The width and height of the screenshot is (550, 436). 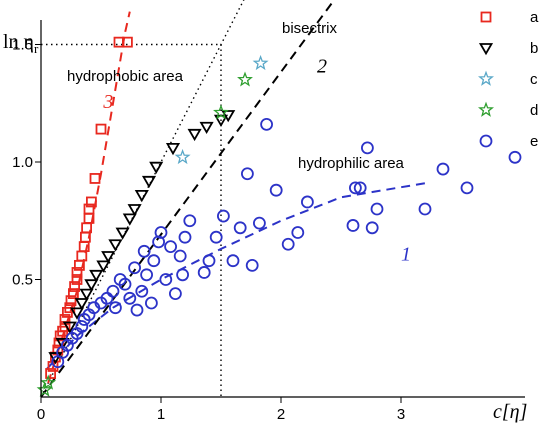 What do you see at coordinates (534, 79) in the screenshot?
I see `legend-label-c: c` at bounding box center [534, 79].